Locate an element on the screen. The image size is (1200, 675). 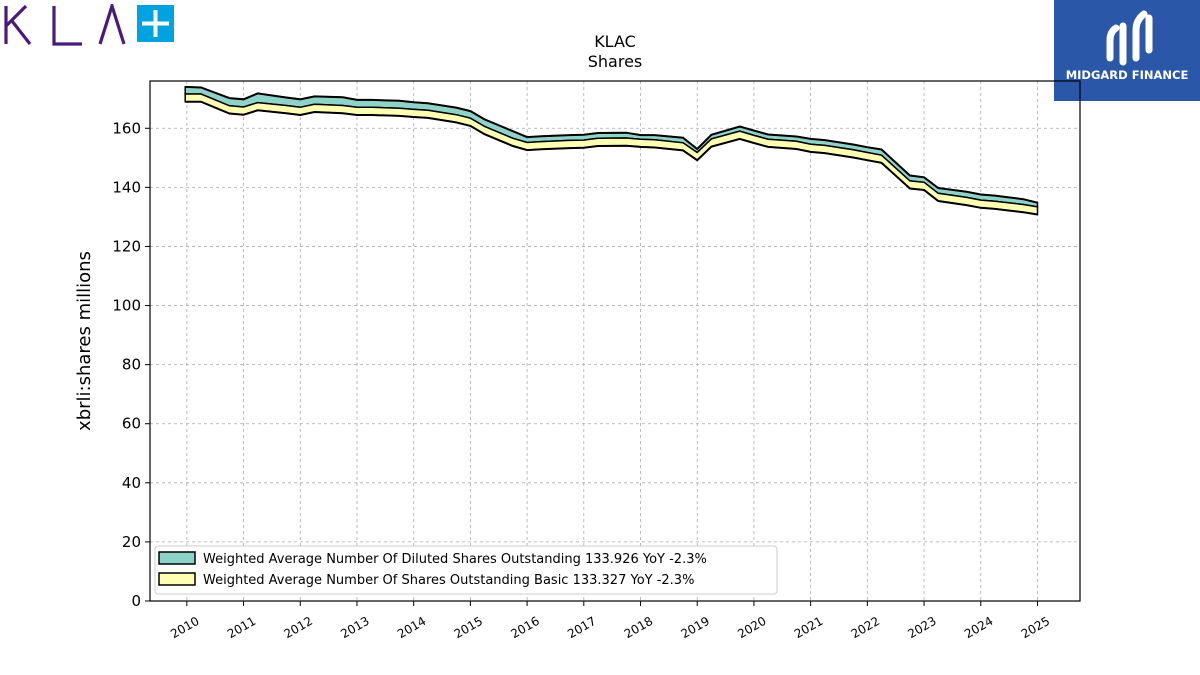
x-tick-label: 2017 is located at coordinates (581, 627).